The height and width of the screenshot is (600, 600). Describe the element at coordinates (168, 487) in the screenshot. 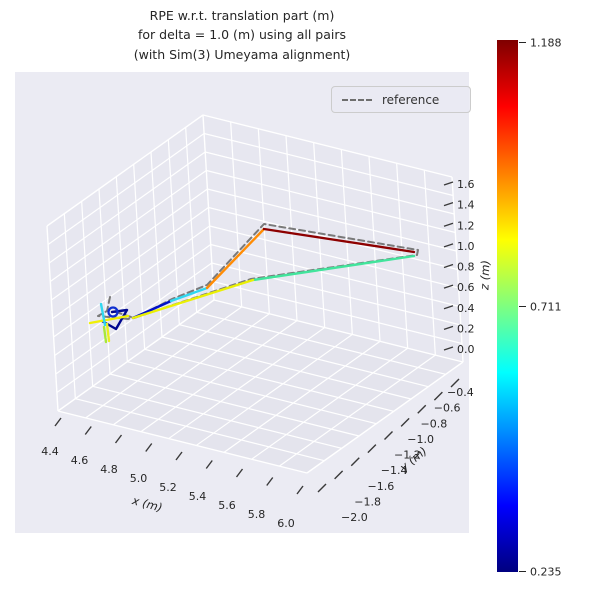

I see `x-tick-label: 5.2` at that location.